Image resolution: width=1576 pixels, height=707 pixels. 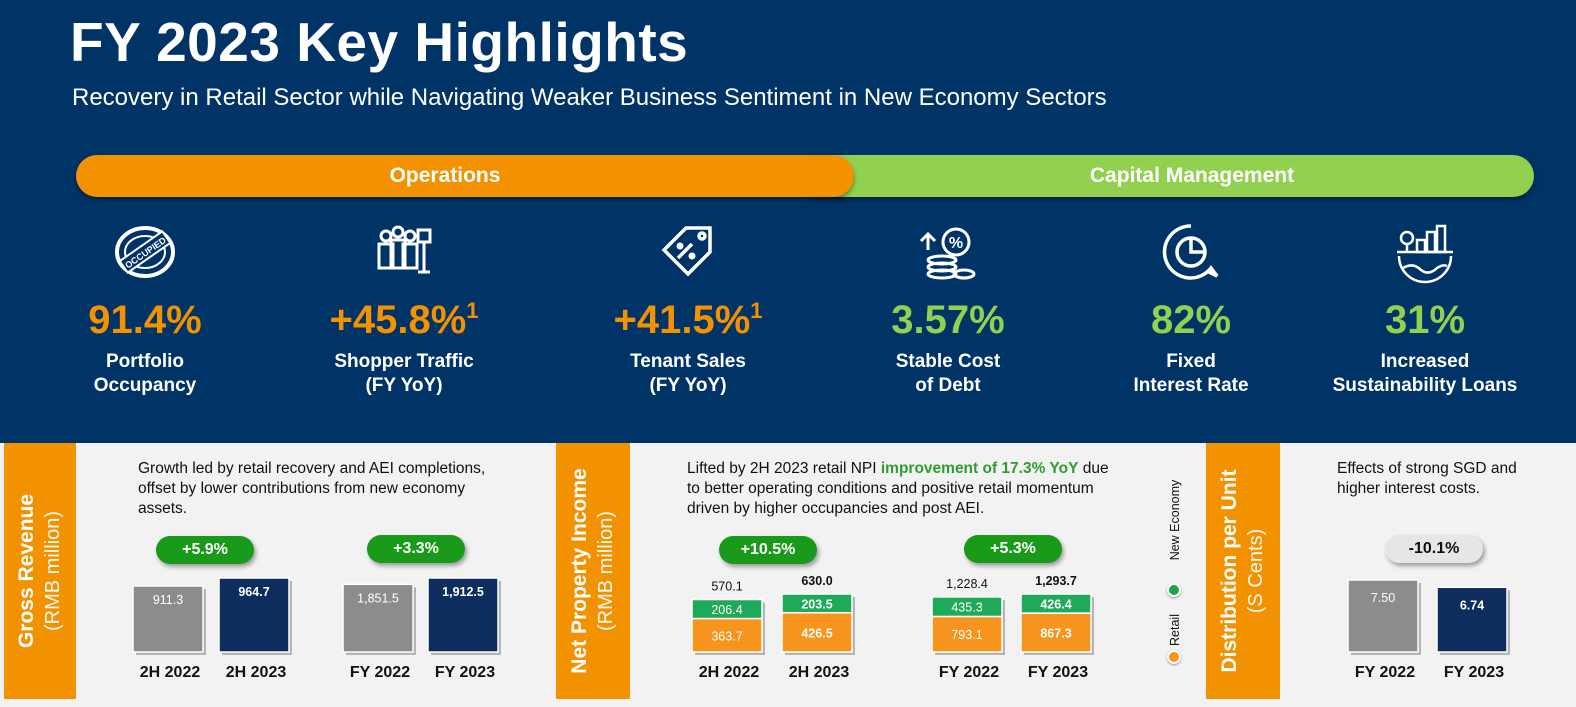 I want to click on page-title: FY 2023 Key Highlights, so click(x=379, y=42).